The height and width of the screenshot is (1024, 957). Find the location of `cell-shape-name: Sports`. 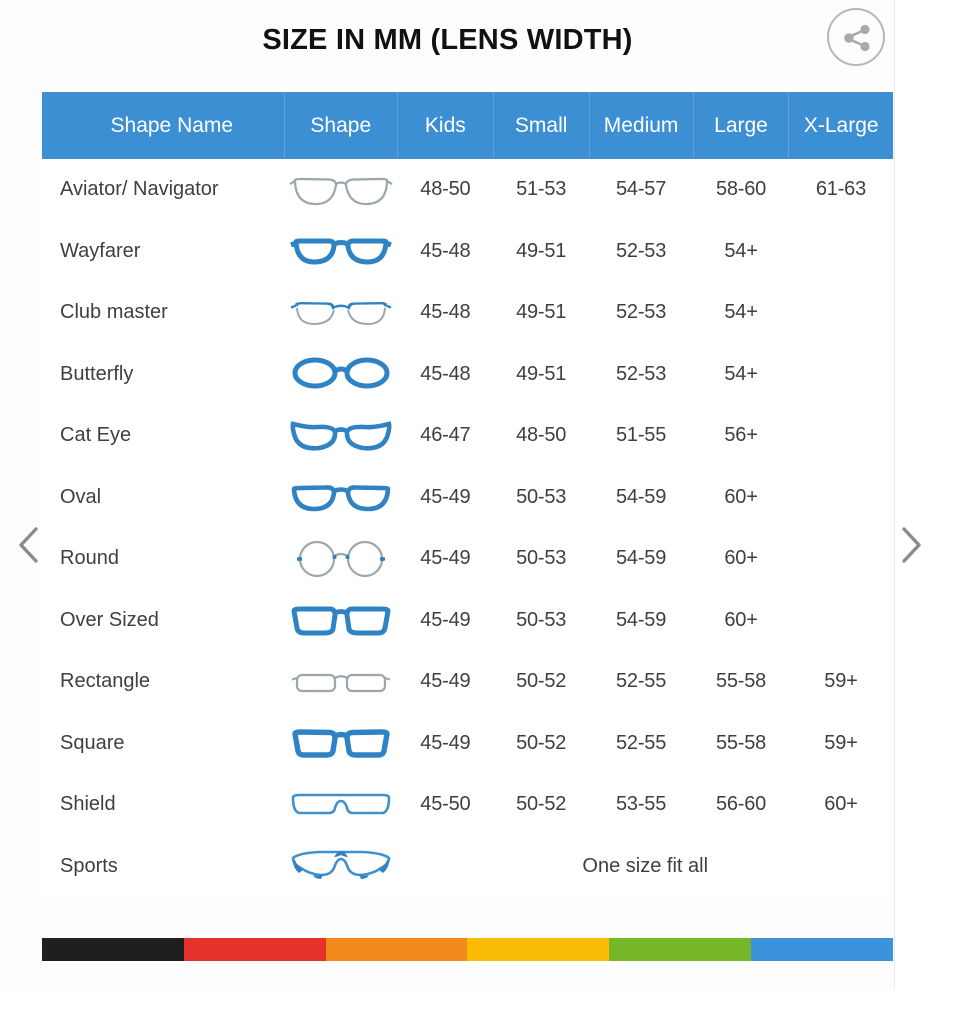

cell-shape-name: Sports is located at coordinates (163, 866).